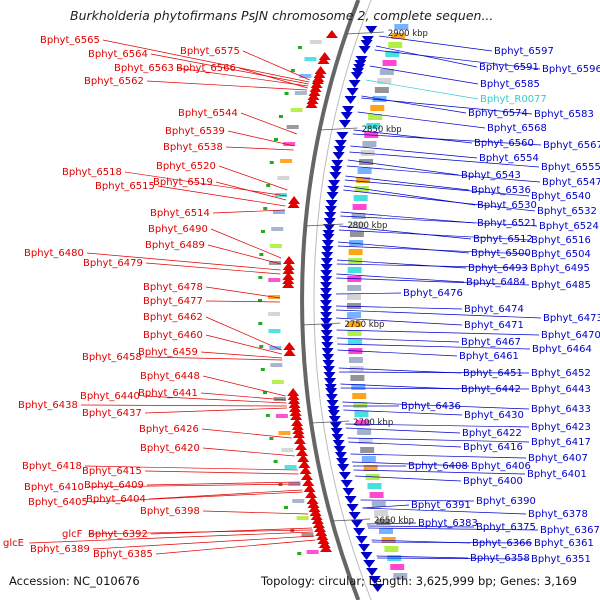 This screenshot has height=600, width=600. I want to click on gene-label-right: Bphyt_6467, so click(491, 342).